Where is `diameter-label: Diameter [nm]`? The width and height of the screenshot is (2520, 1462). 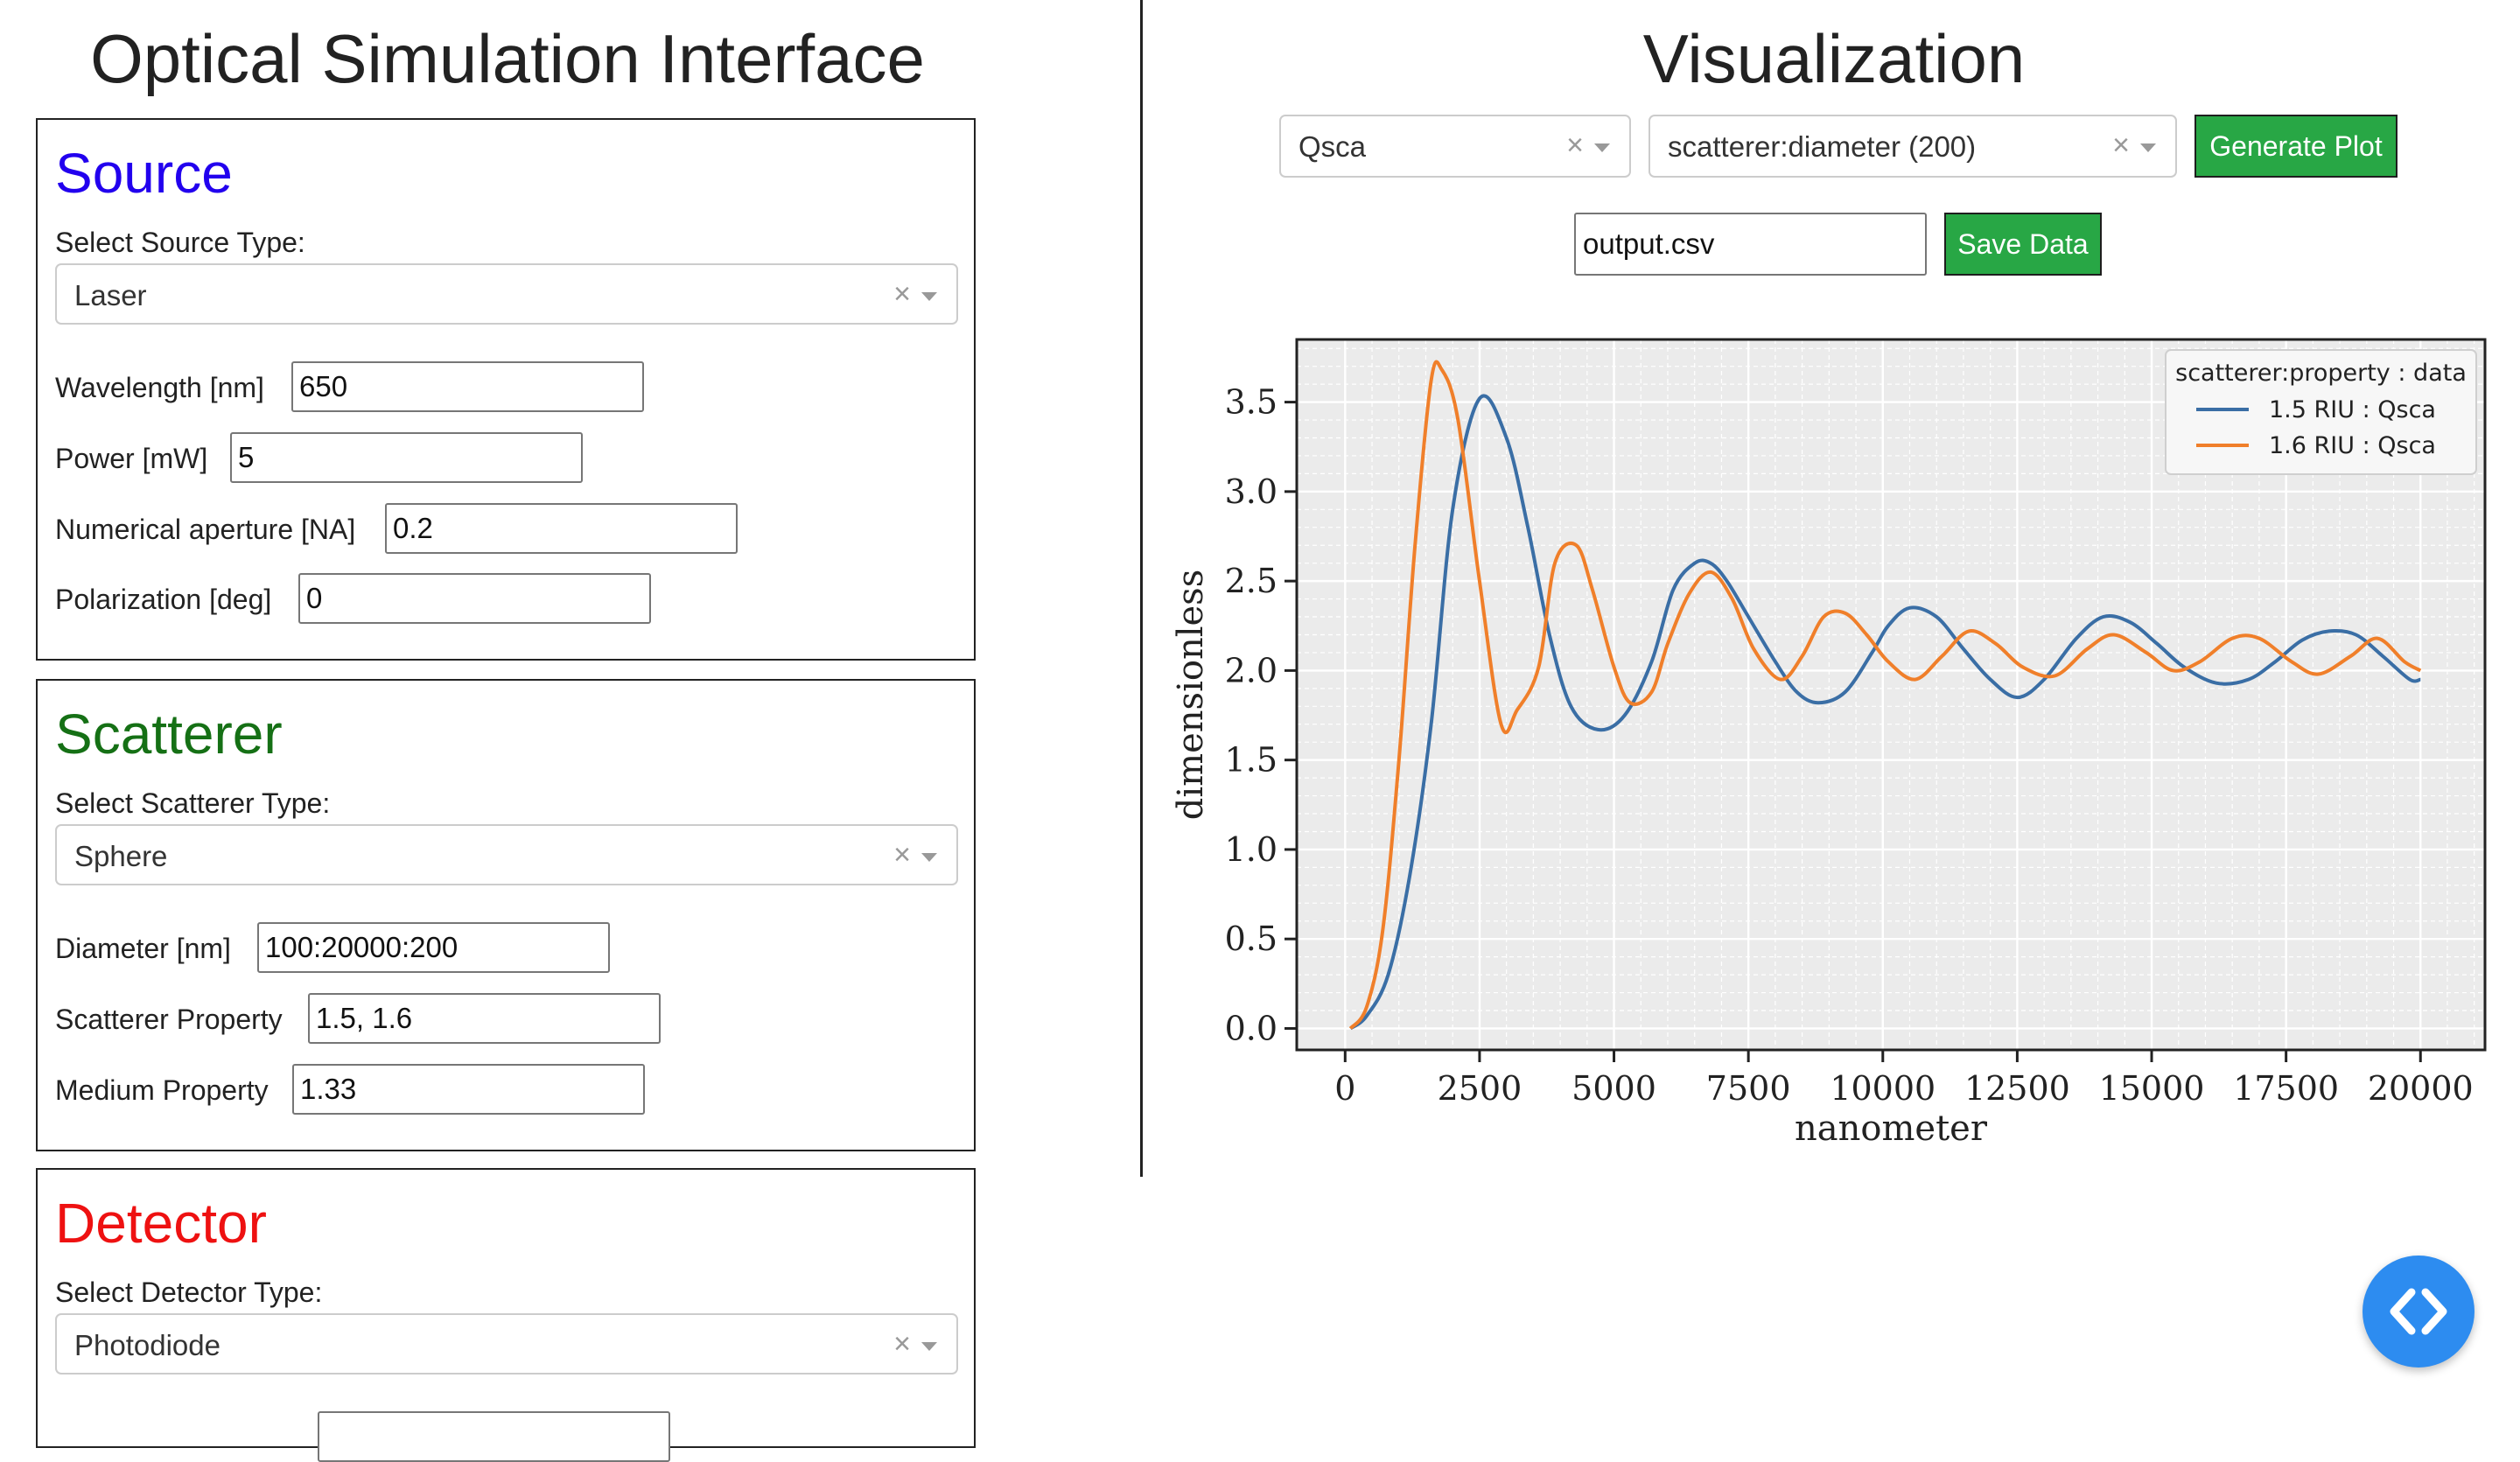 diameter-label: Diameter [nm] is located at coordinates (143, 948).